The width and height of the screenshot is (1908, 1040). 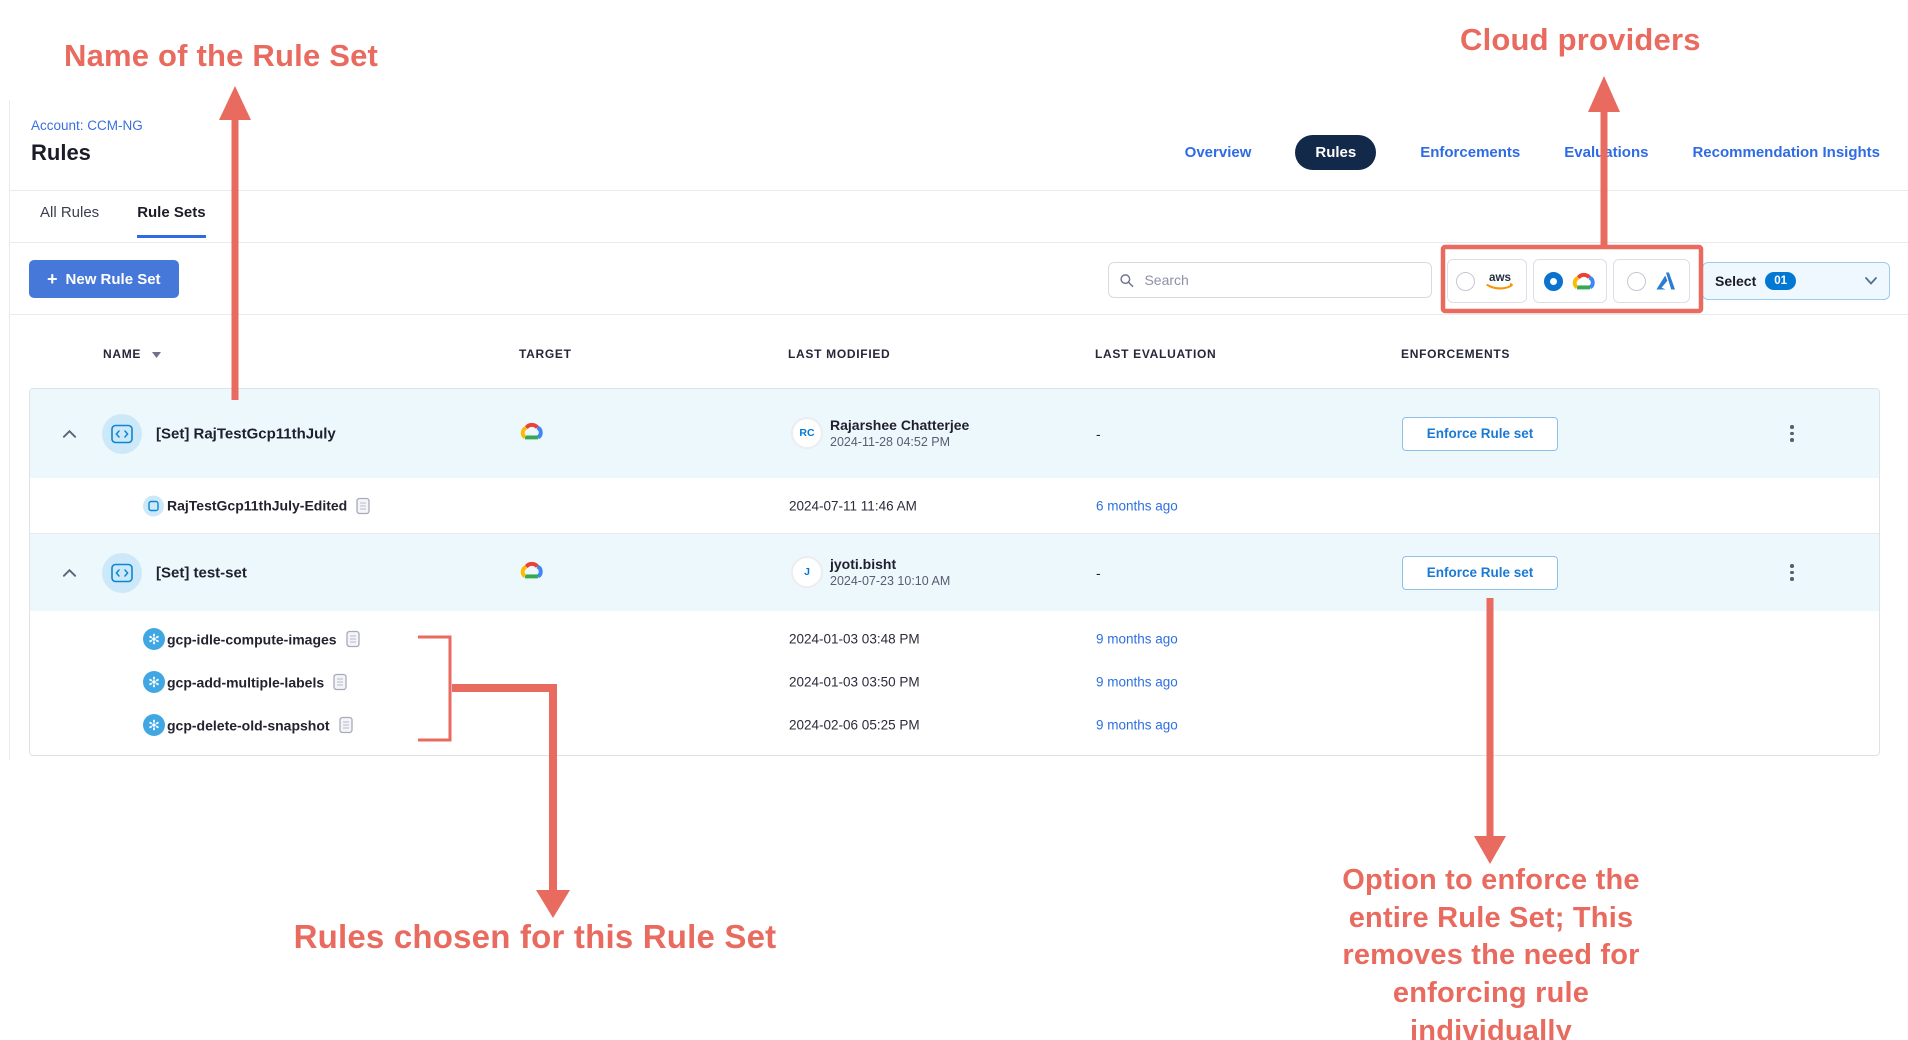 What do you see at coordinates (201, 572) in the screenshot?
I see `rule-set-name: [Set] test-set` at bounding box center [201, 572].